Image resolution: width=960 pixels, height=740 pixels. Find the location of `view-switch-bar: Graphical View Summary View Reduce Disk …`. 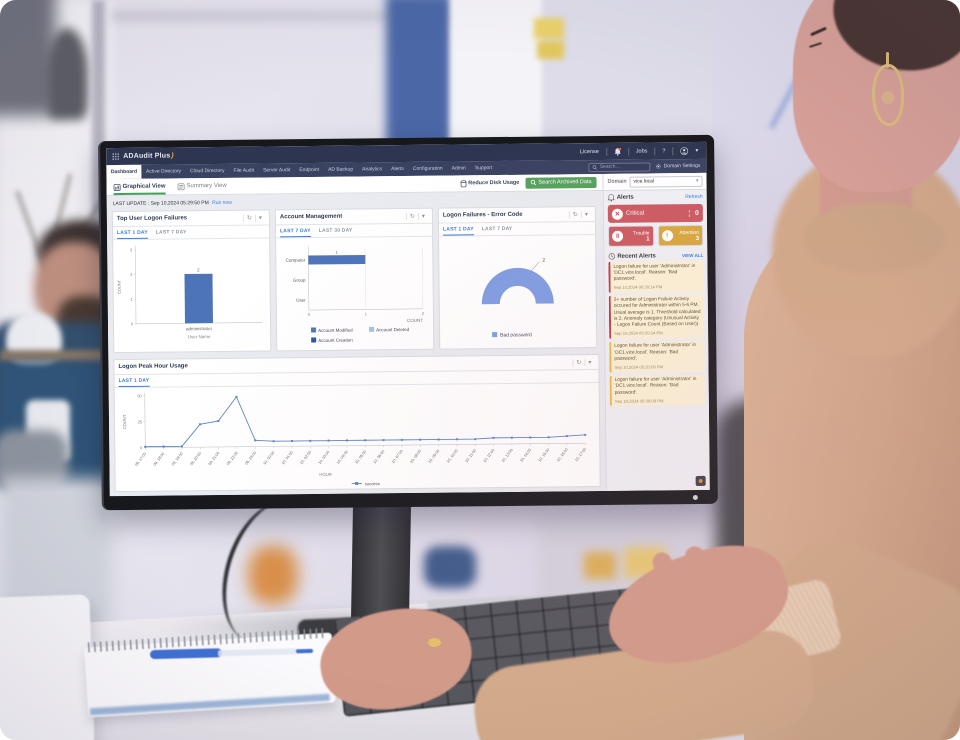

view-switch-bar: Graphical View Summary View Reduce Disk … is located at coordinates (354, 185).